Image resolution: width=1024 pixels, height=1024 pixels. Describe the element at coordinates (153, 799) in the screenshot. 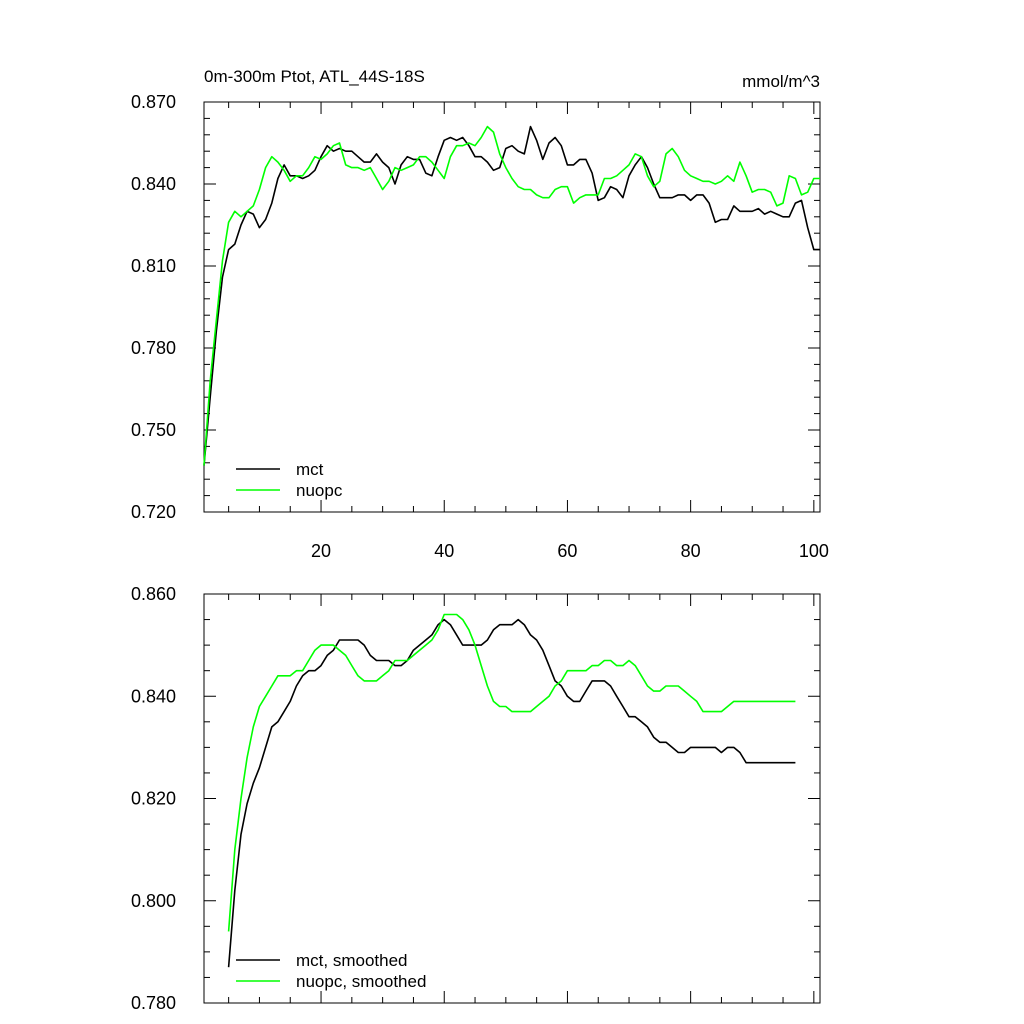

I see `y-tick-label: 0.820` at that location.